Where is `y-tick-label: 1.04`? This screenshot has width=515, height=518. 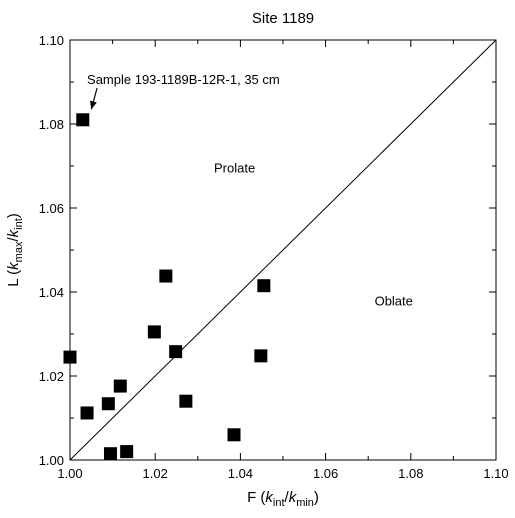
y-tick-label: 1.04 is located at coordinates (51, 292).